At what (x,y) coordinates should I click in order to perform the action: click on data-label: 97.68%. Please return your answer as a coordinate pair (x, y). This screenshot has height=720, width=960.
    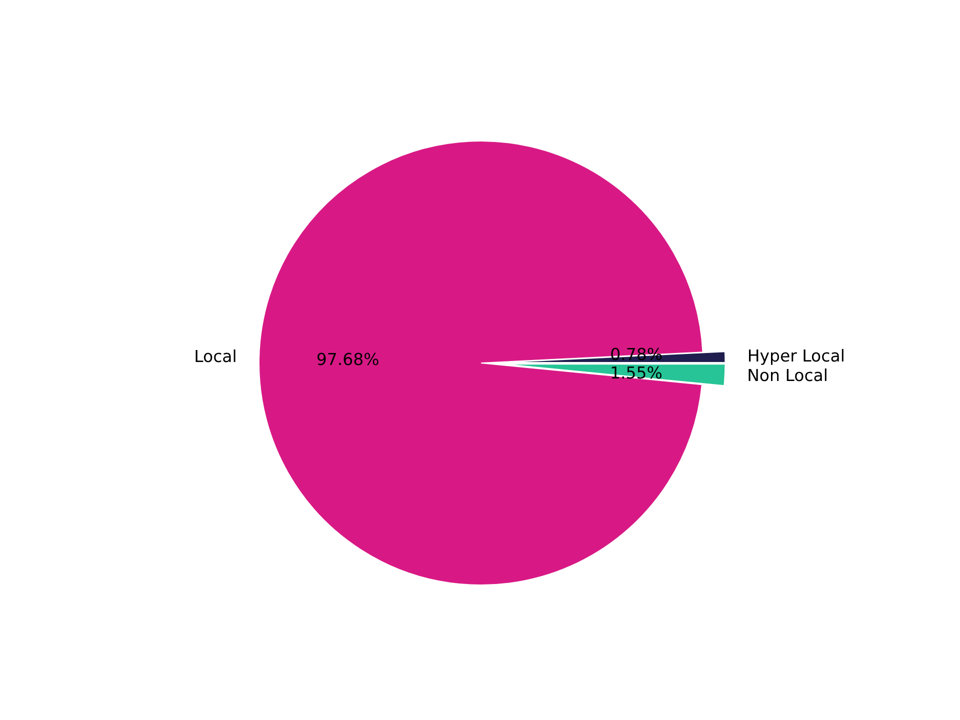
    Looking at the image, I should click on (348, 359).